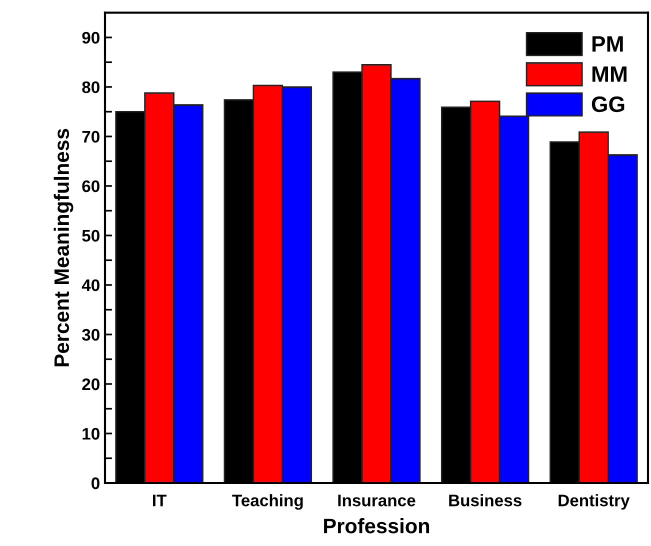 The height and width of the screenshot is (546, 651). Describe the element at coordinates (160, 500) in the screenshot. I see `x-tick-label: IT` at that location.